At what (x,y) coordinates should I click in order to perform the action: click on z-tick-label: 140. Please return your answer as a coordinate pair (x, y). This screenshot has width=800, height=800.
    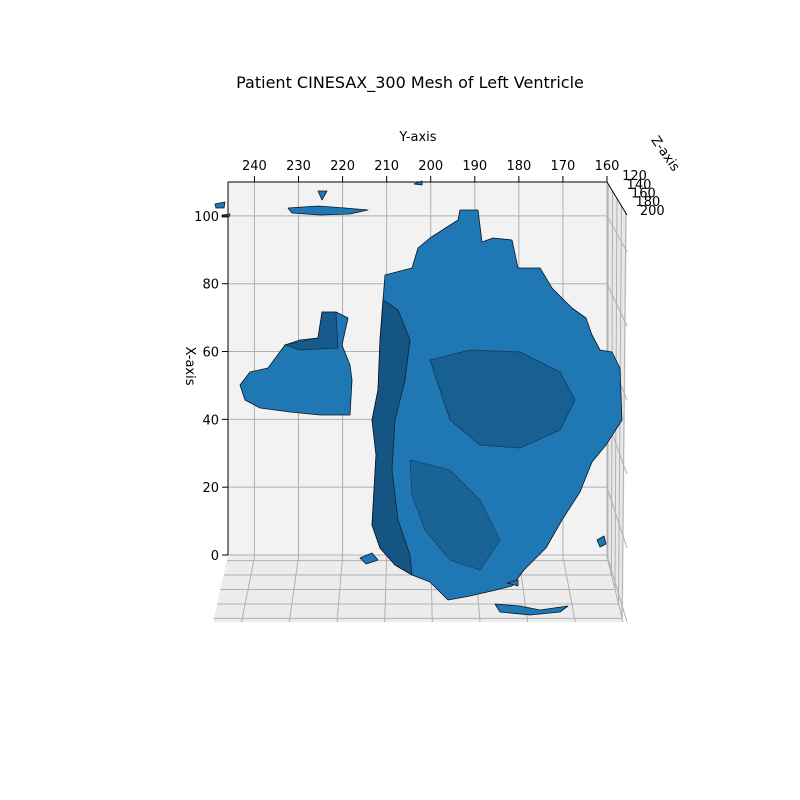
    Looking at the image, I should click on (639, 185).